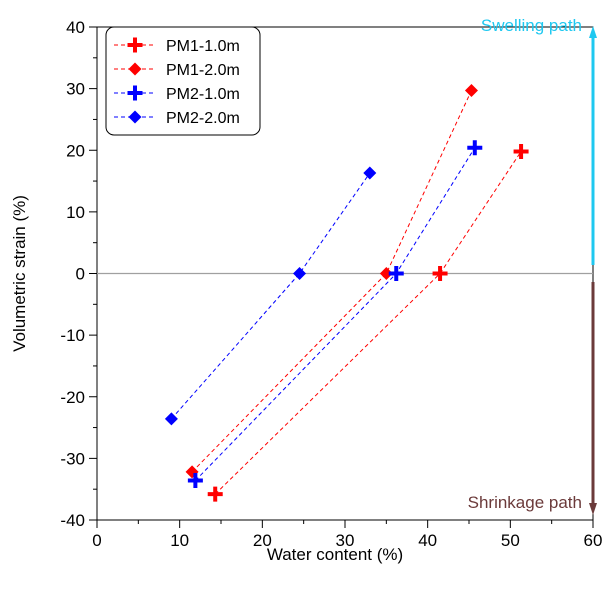 The image size is (603, 590). Describe the element at coordinates (72, 520) in the screenshot. I see `y-tick-label: -40` at that location.